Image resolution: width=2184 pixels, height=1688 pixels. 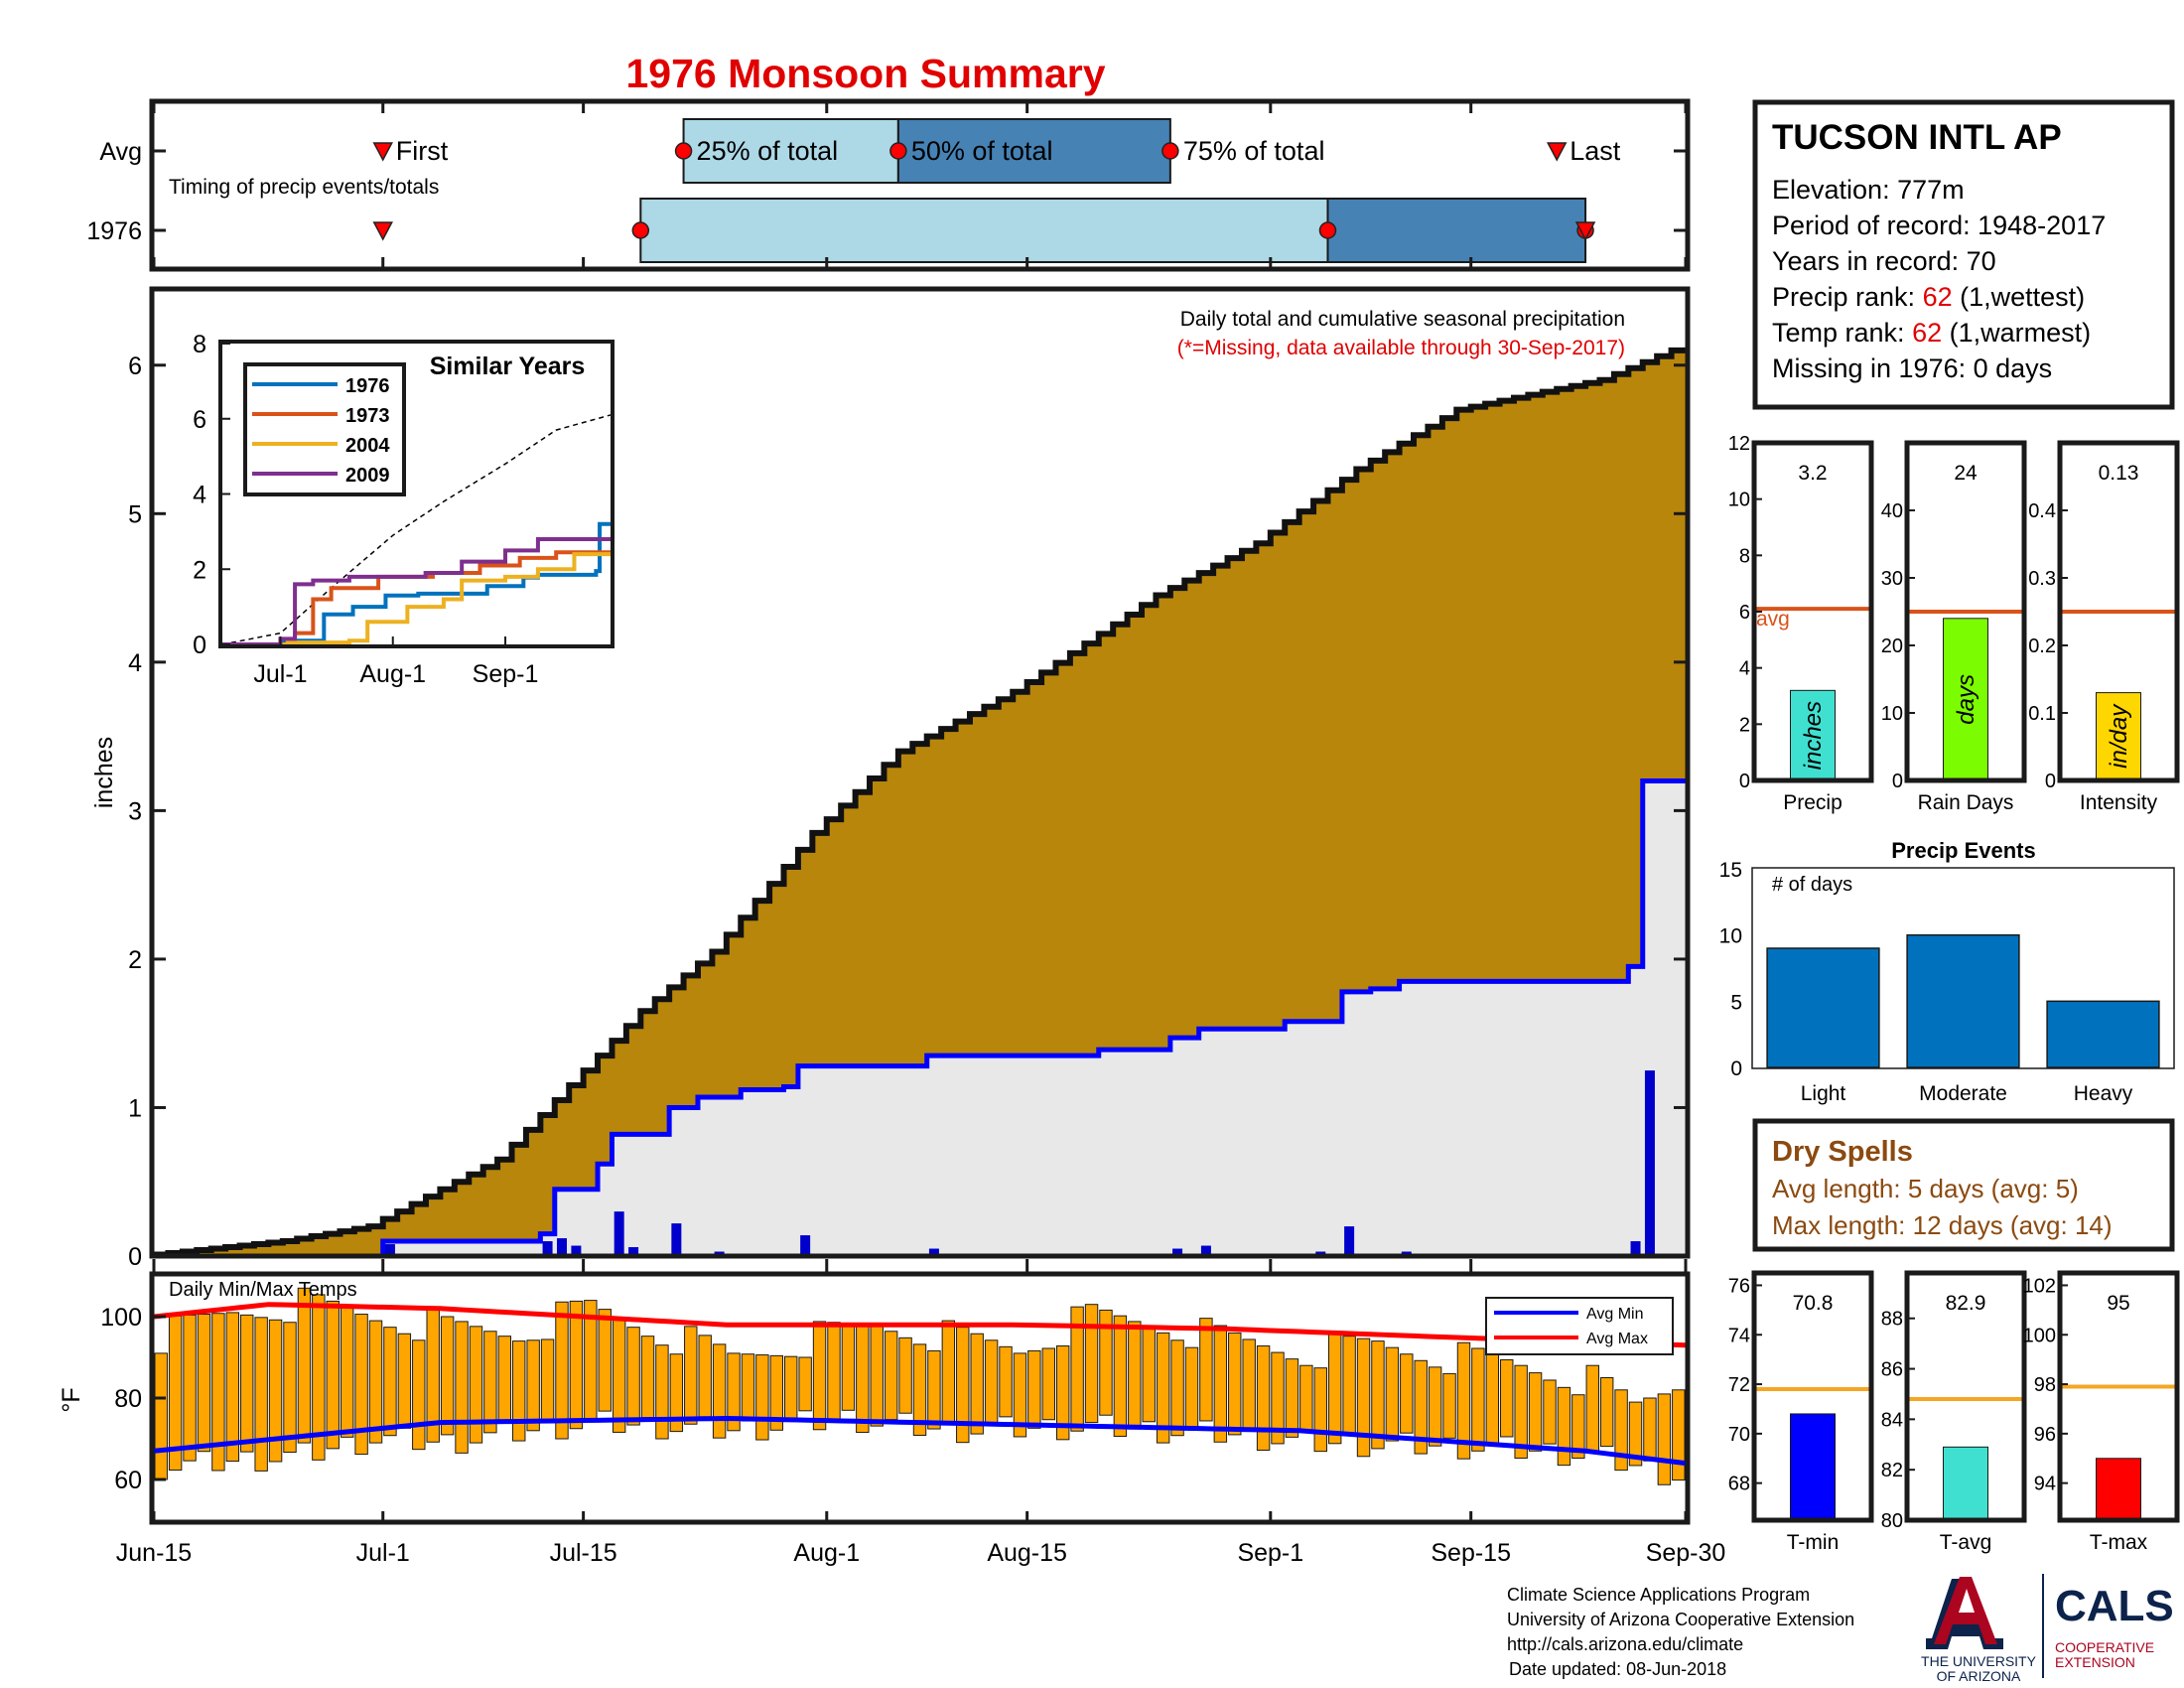 What do you see at coordinates (1966, 1303) in the screenshot?
I see `tavg_box-value: 82.9` at bounding box center [1966, 1303].